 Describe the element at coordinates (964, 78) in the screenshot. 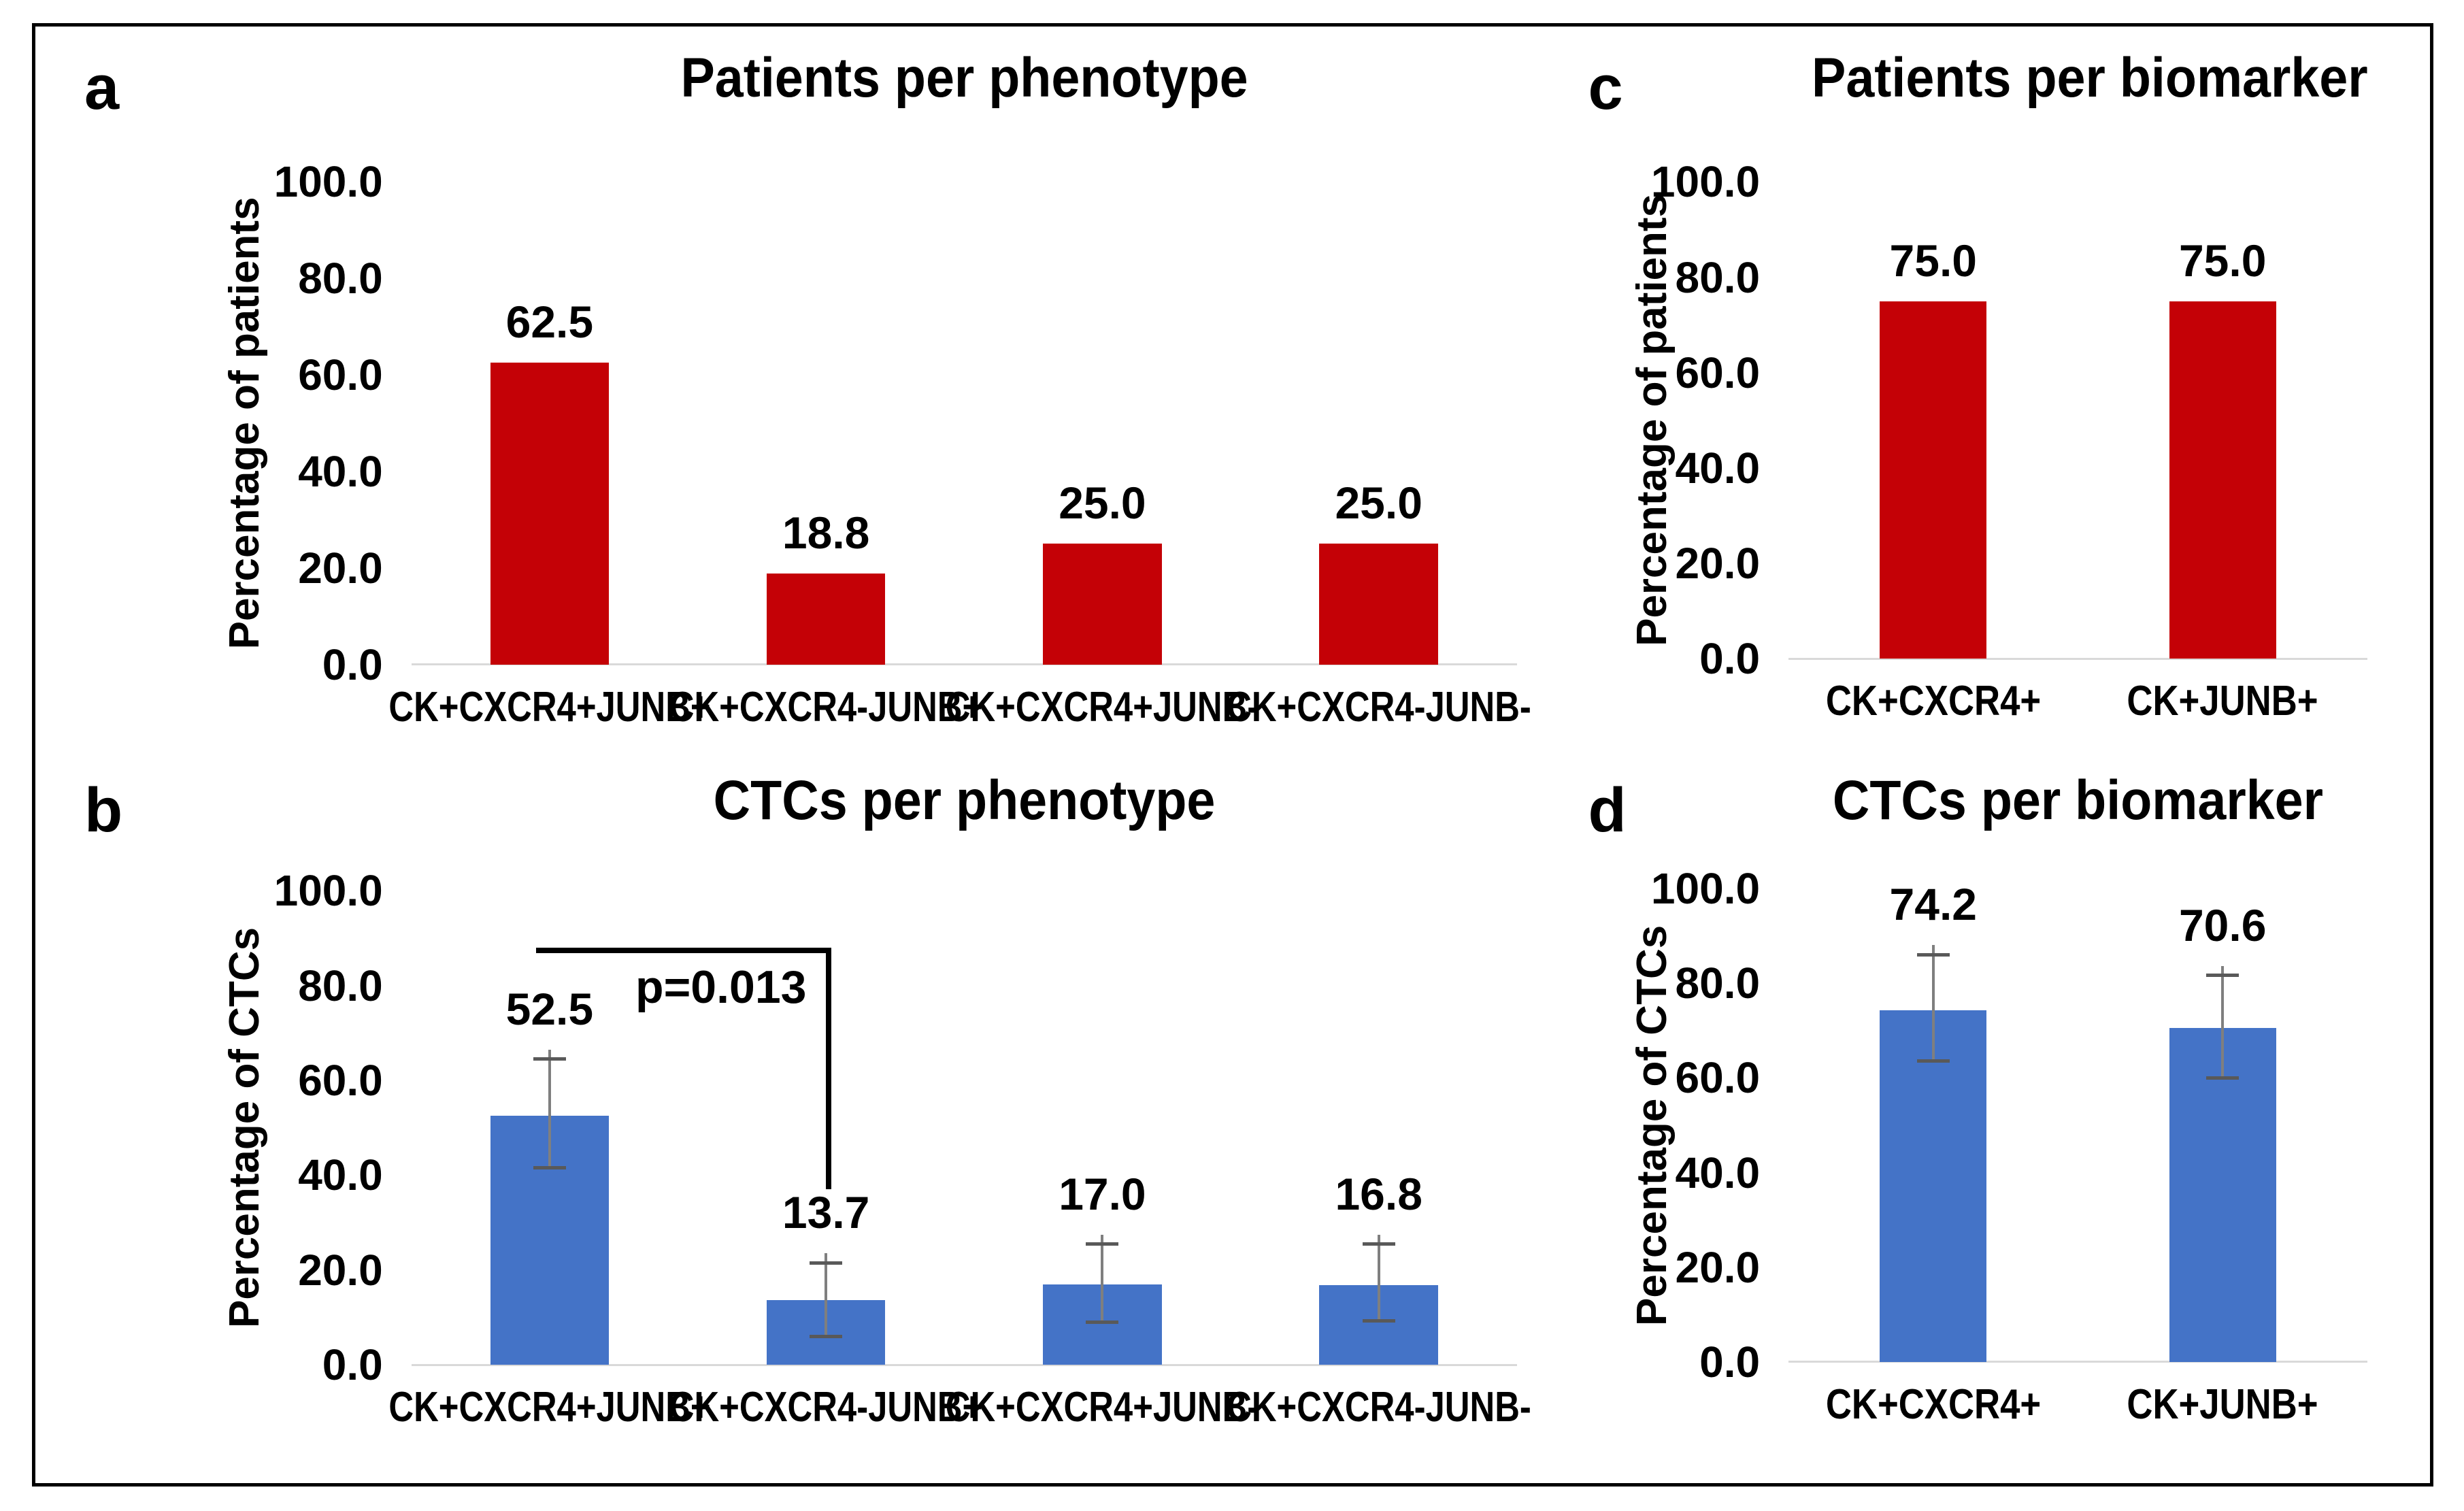

I see `chart-title-a: Patients per phenotype` at that location.